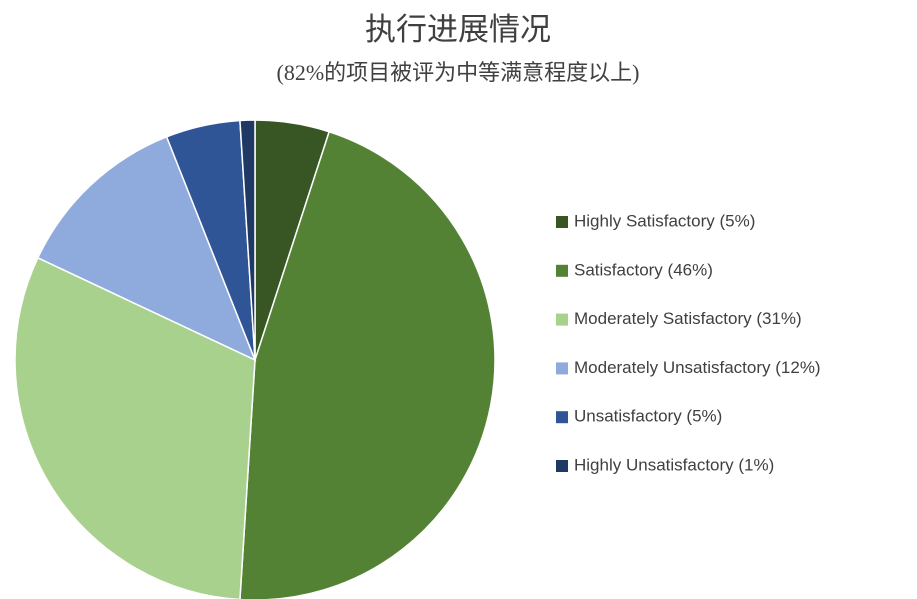 This screenshot has height=599, width=917. Describe the element at coordinates (648, 416) in the screenshot. I see `legend-label: Unsatisfactory (5%)` at that location.